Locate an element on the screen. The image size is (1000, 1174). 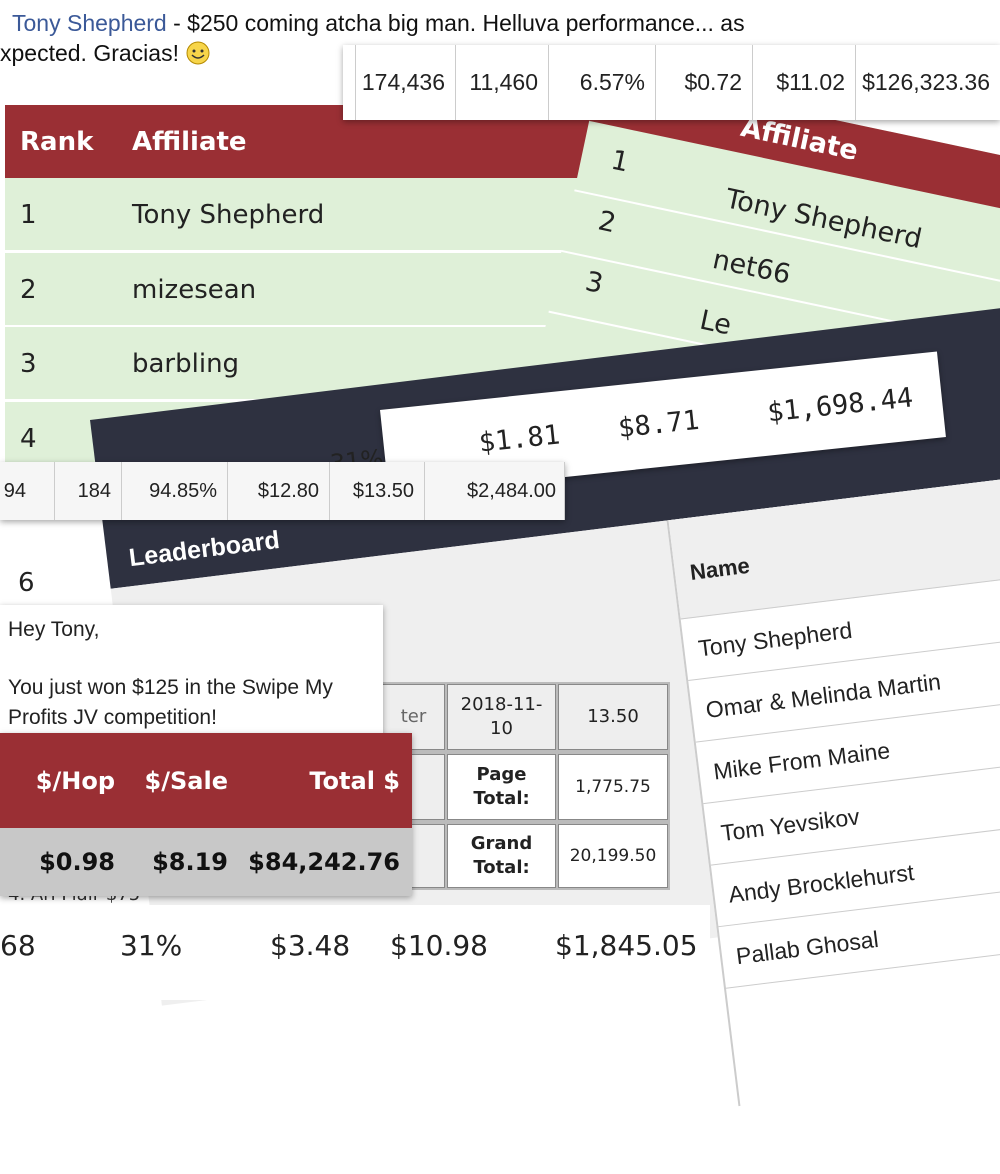
comment-line: xpected. Gracias! is located at coordinates (105, 53).